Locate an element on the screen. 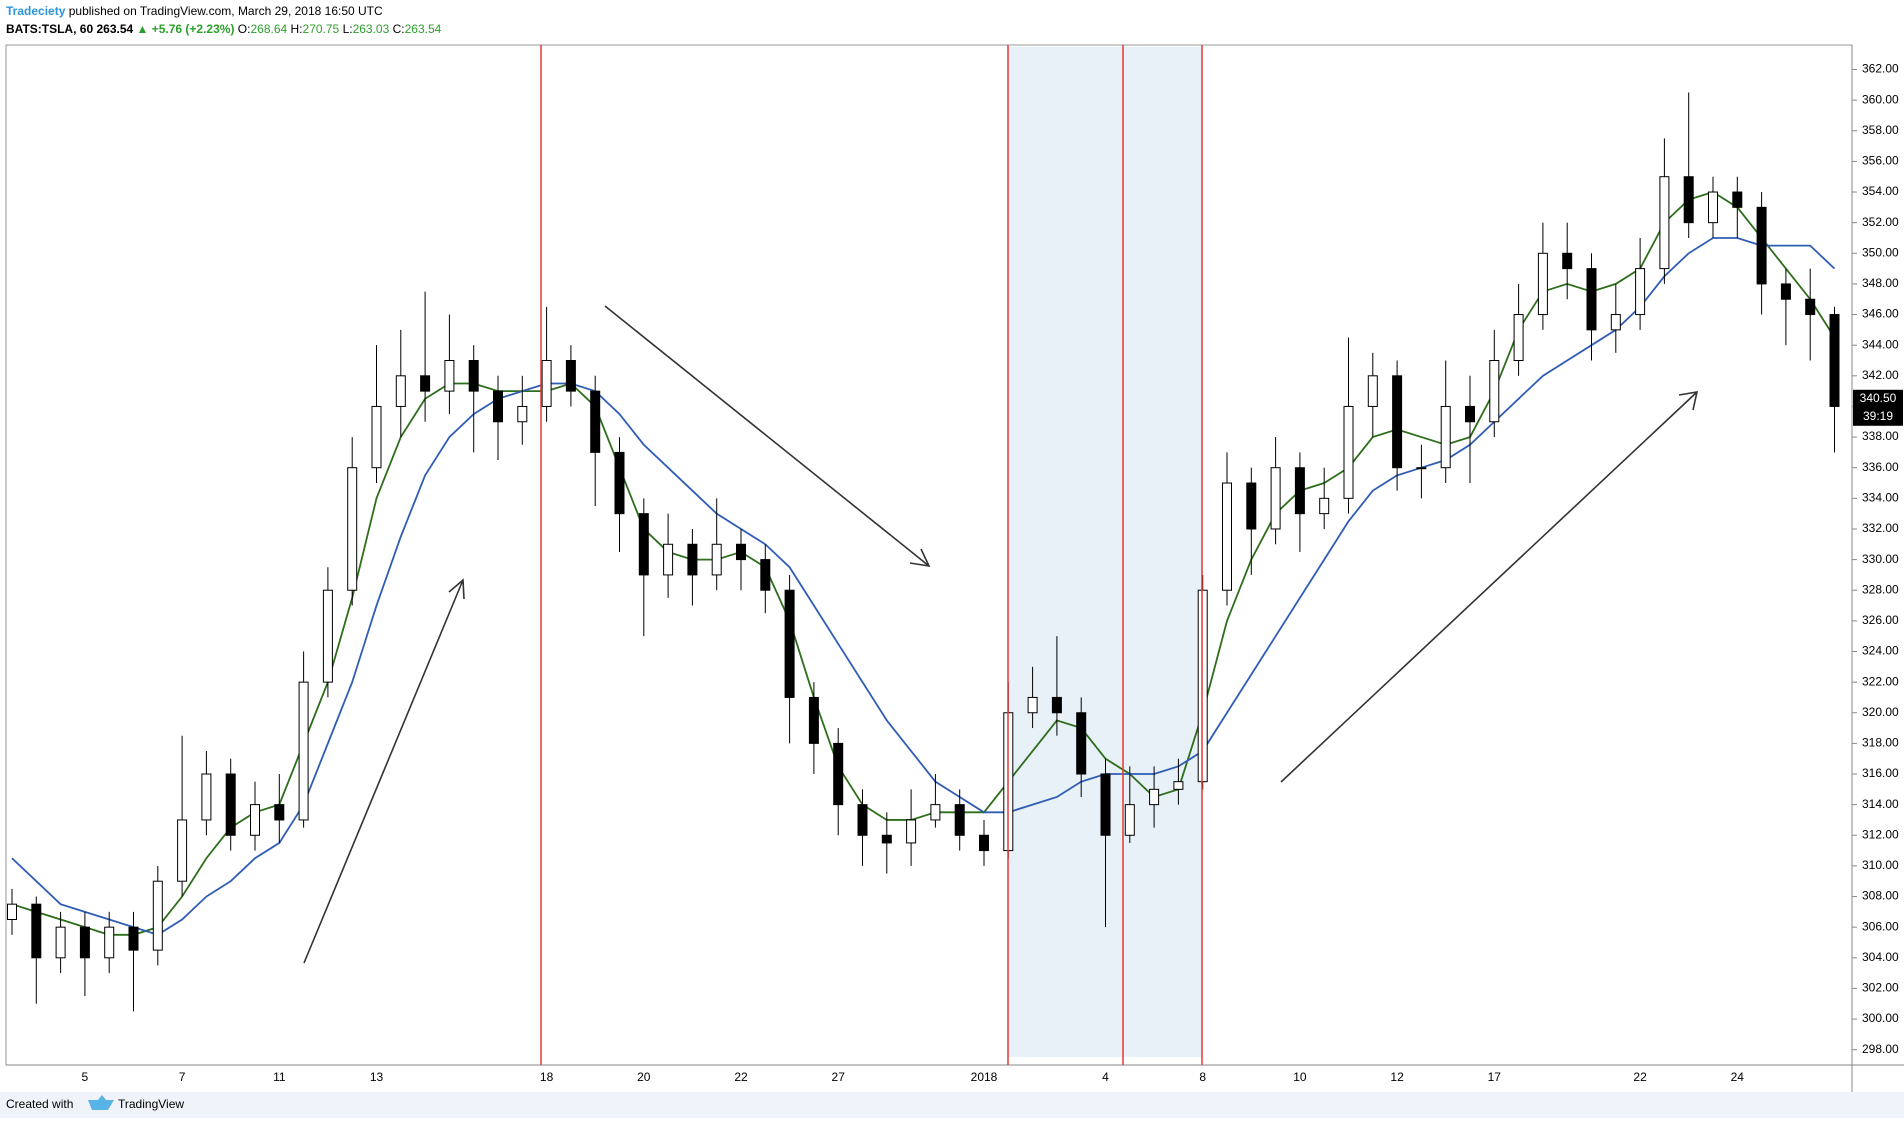 The height and width of the screenshot is (1123, 1904). y-tick-label: 314.00 is located at coordinates (1880, 804).